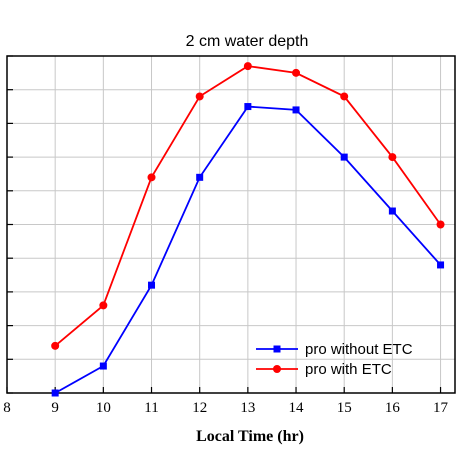 This screenshot has height=474, width=474. I want to click on x-tick-label: 14, so click(297, 408).